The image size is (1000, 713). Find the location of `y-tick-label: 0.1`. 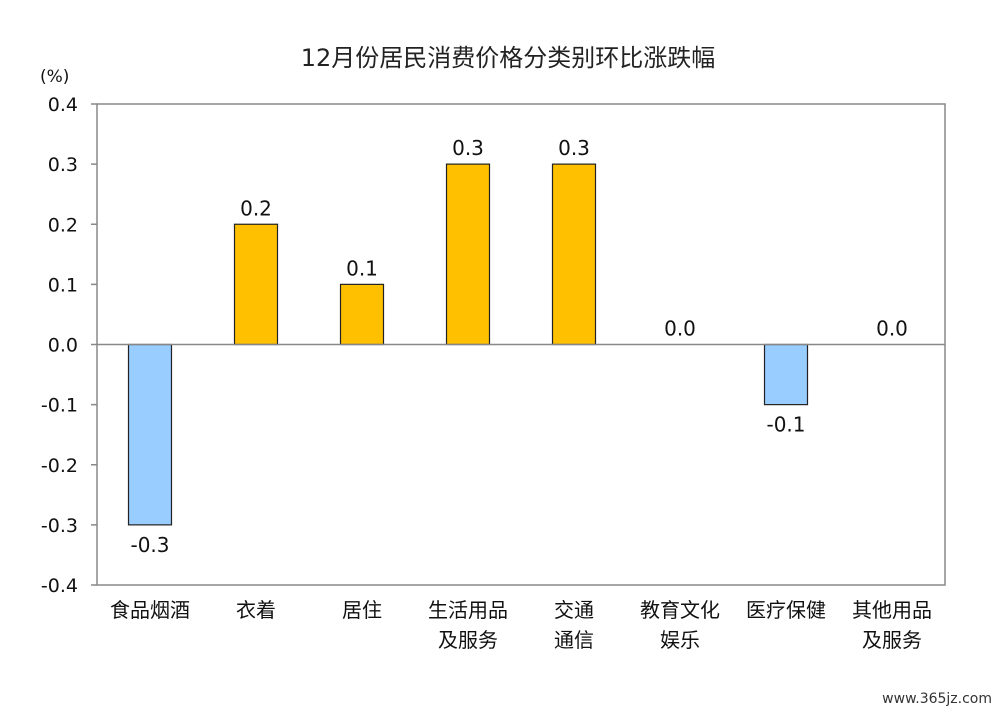

y-tick-label: 0.1 is located at coordinates (63, 285).